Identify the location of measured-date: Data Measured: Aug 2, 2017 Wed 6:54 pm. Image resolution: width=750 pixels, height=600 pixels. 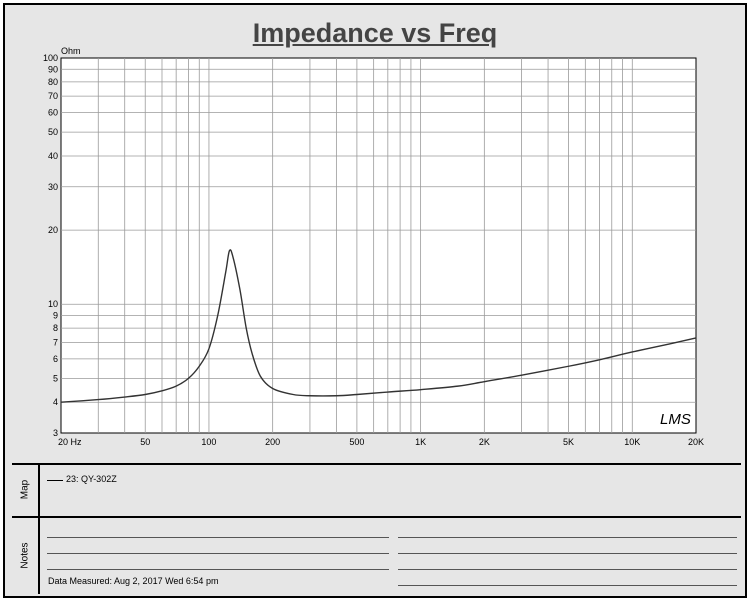
(133, 581).